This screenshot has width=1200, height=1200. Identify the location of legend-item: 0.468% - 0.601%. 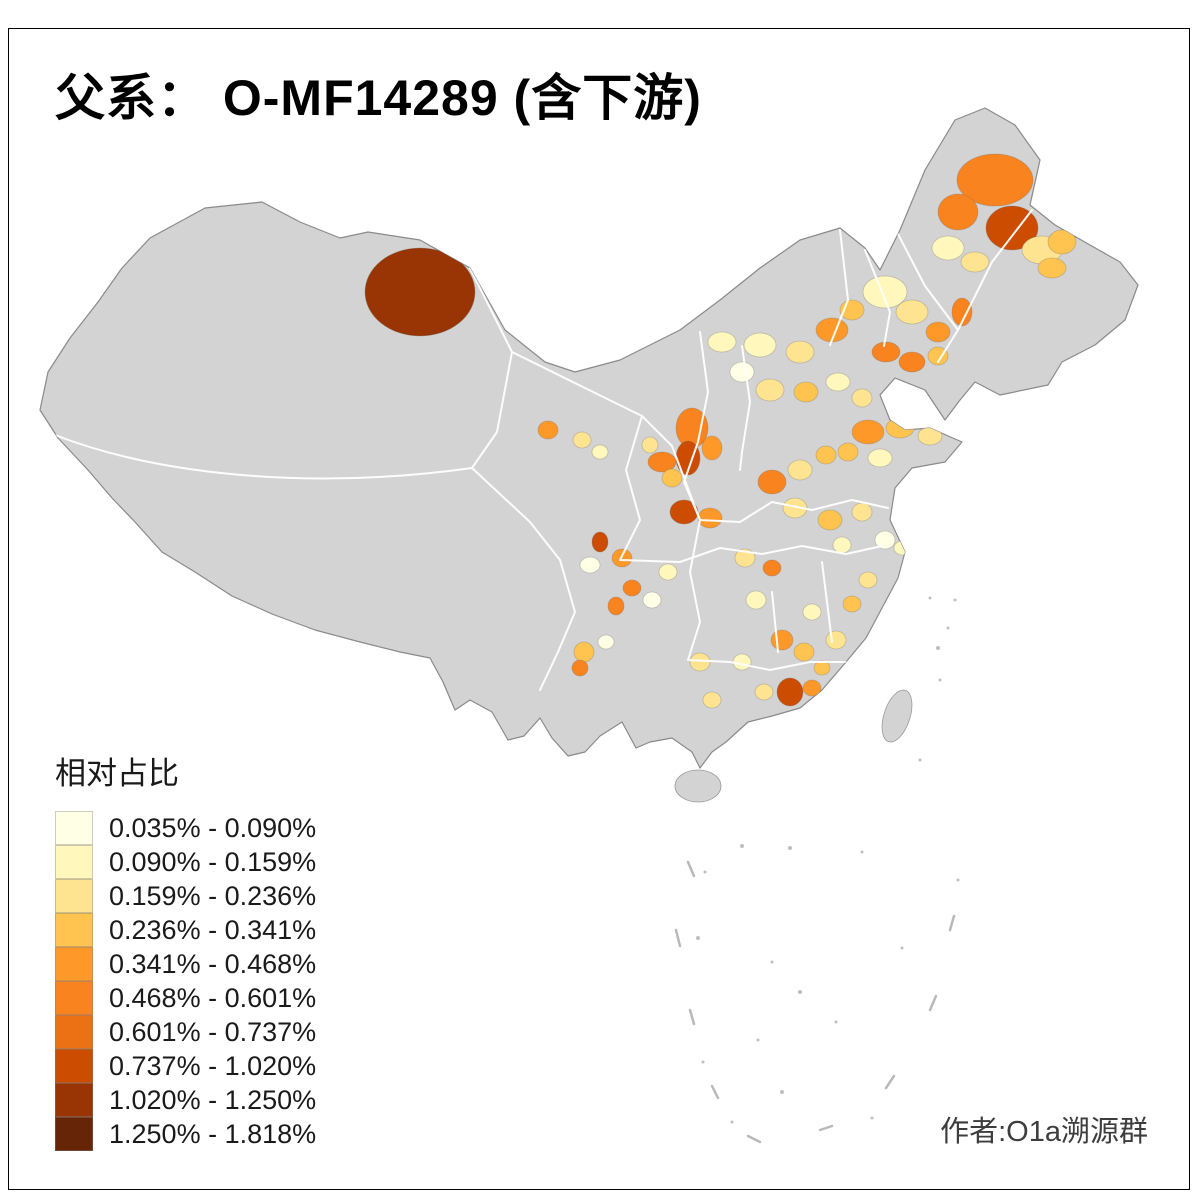
(185, 998).